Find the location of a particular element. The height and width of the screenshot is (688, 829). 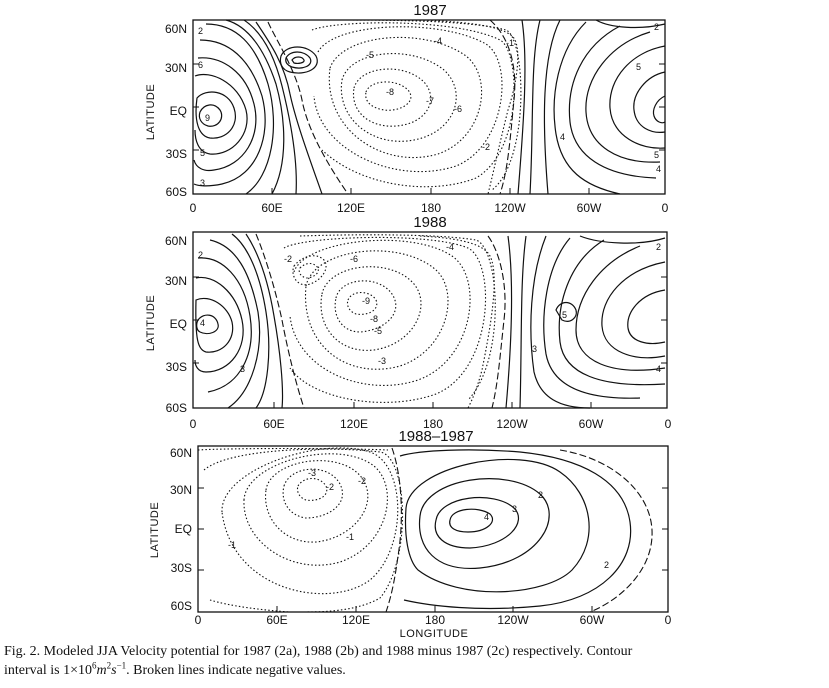

x-axis-label: LONGITUDE is located at coordinates (434, 634).